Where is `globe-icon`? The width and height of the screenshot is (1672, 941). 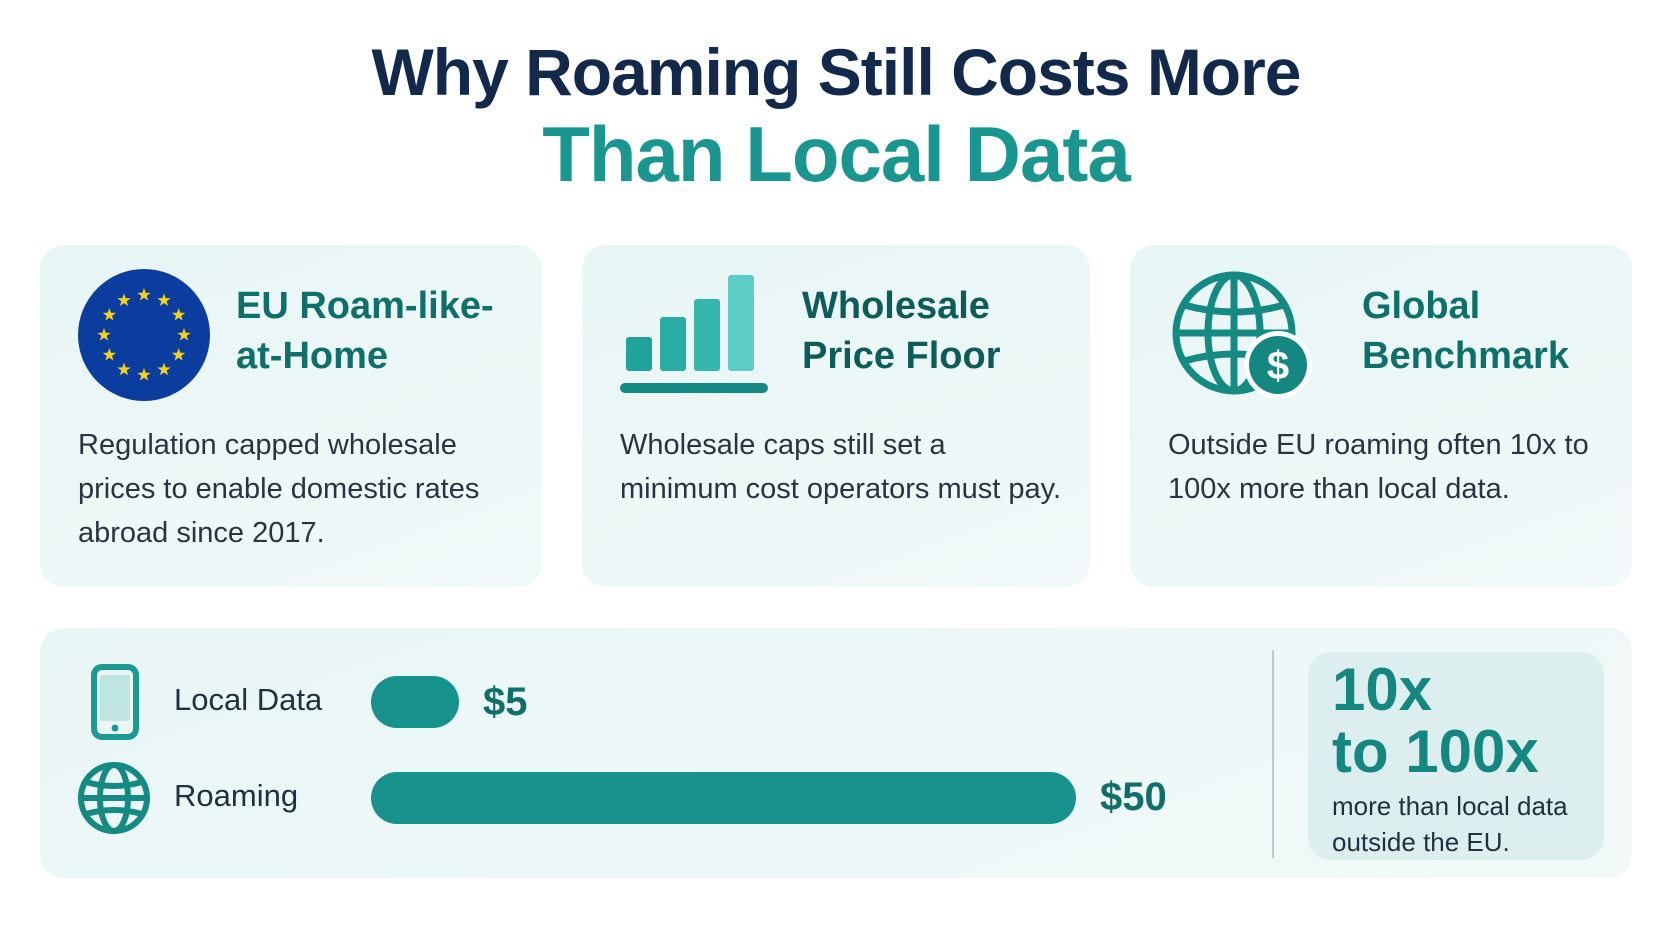
globe-icon is located at coordinates (114, 798).